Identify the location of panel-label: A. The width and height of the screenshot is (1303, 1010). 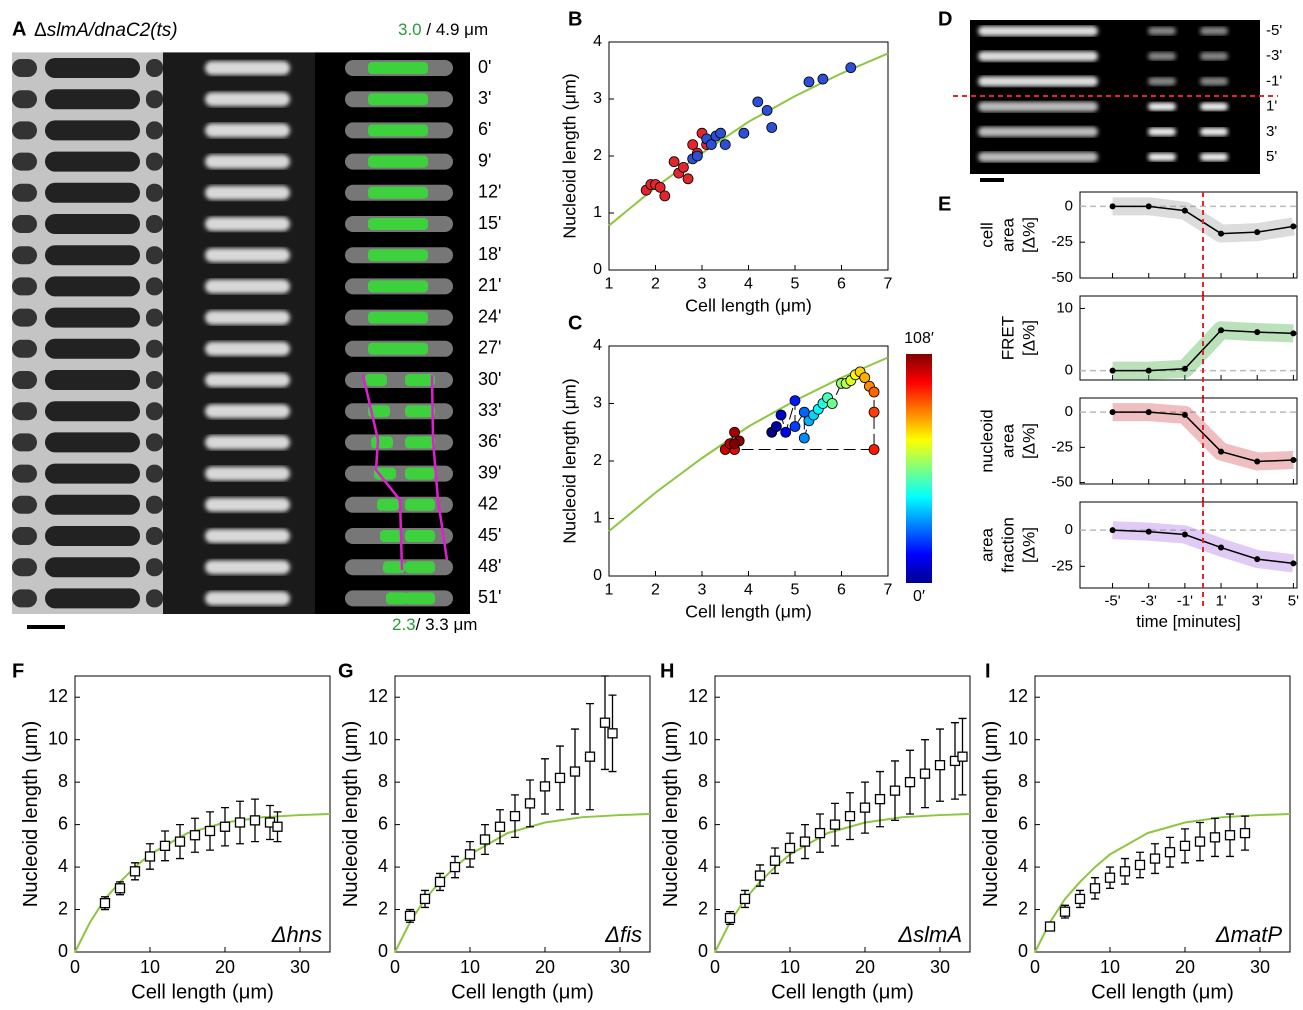
(19, 29).